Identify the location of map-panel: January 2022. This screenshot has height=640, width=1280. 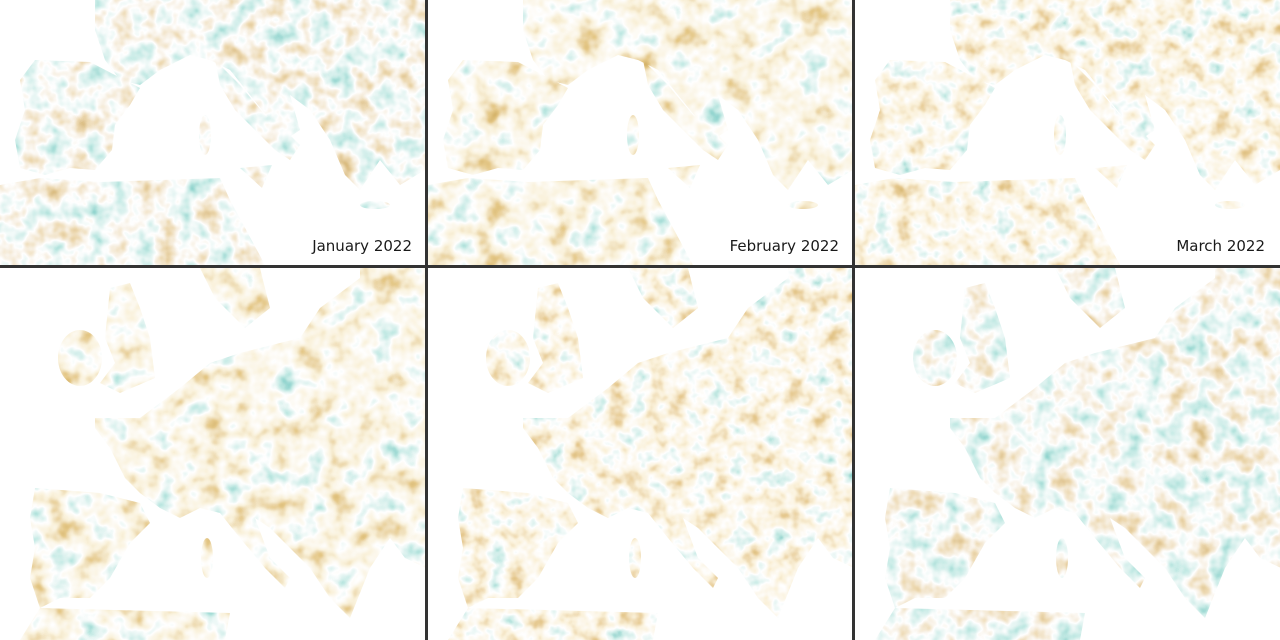
(212, 132).